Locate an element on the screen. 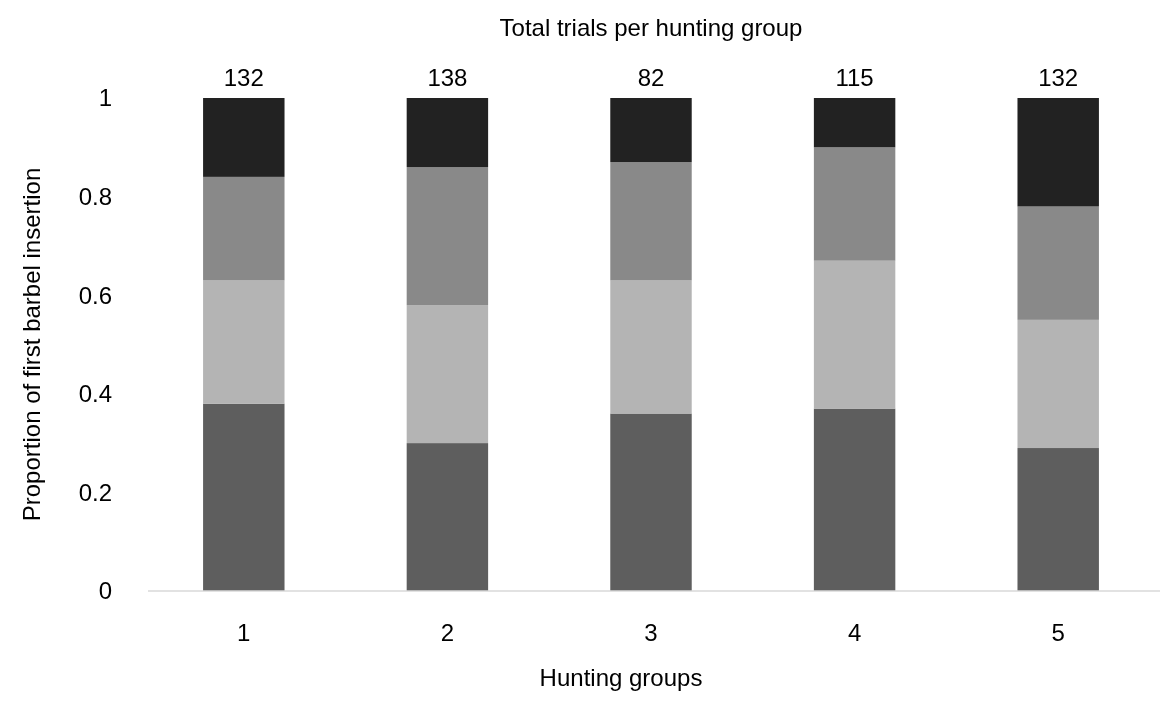 This screenshot has height=704, width=1160. y-tick-label: 0.6 is located at coordinates (95, 295).